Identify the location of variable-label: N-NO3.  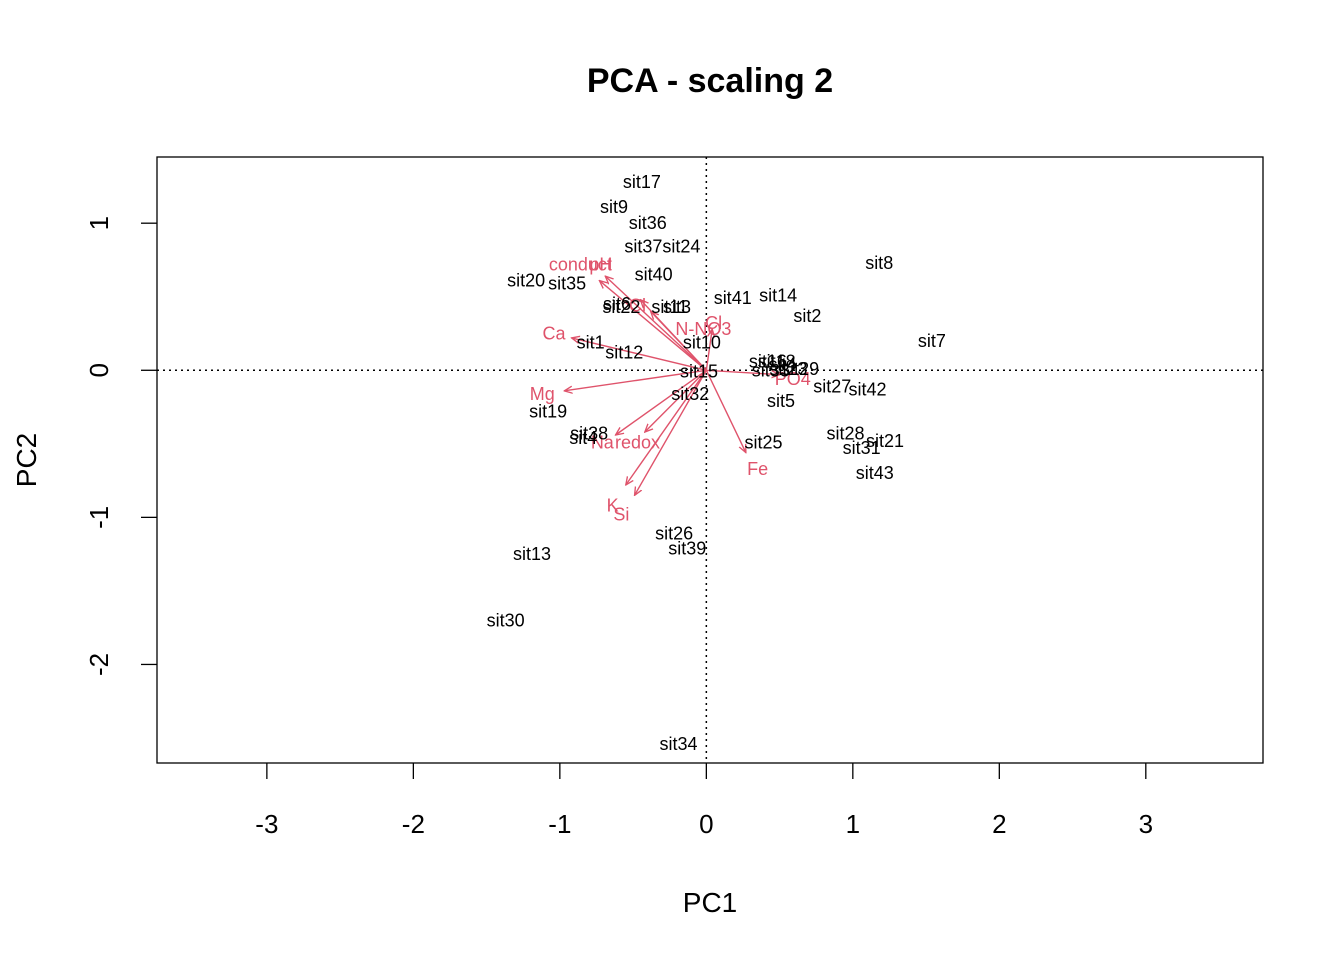
(703, 329).